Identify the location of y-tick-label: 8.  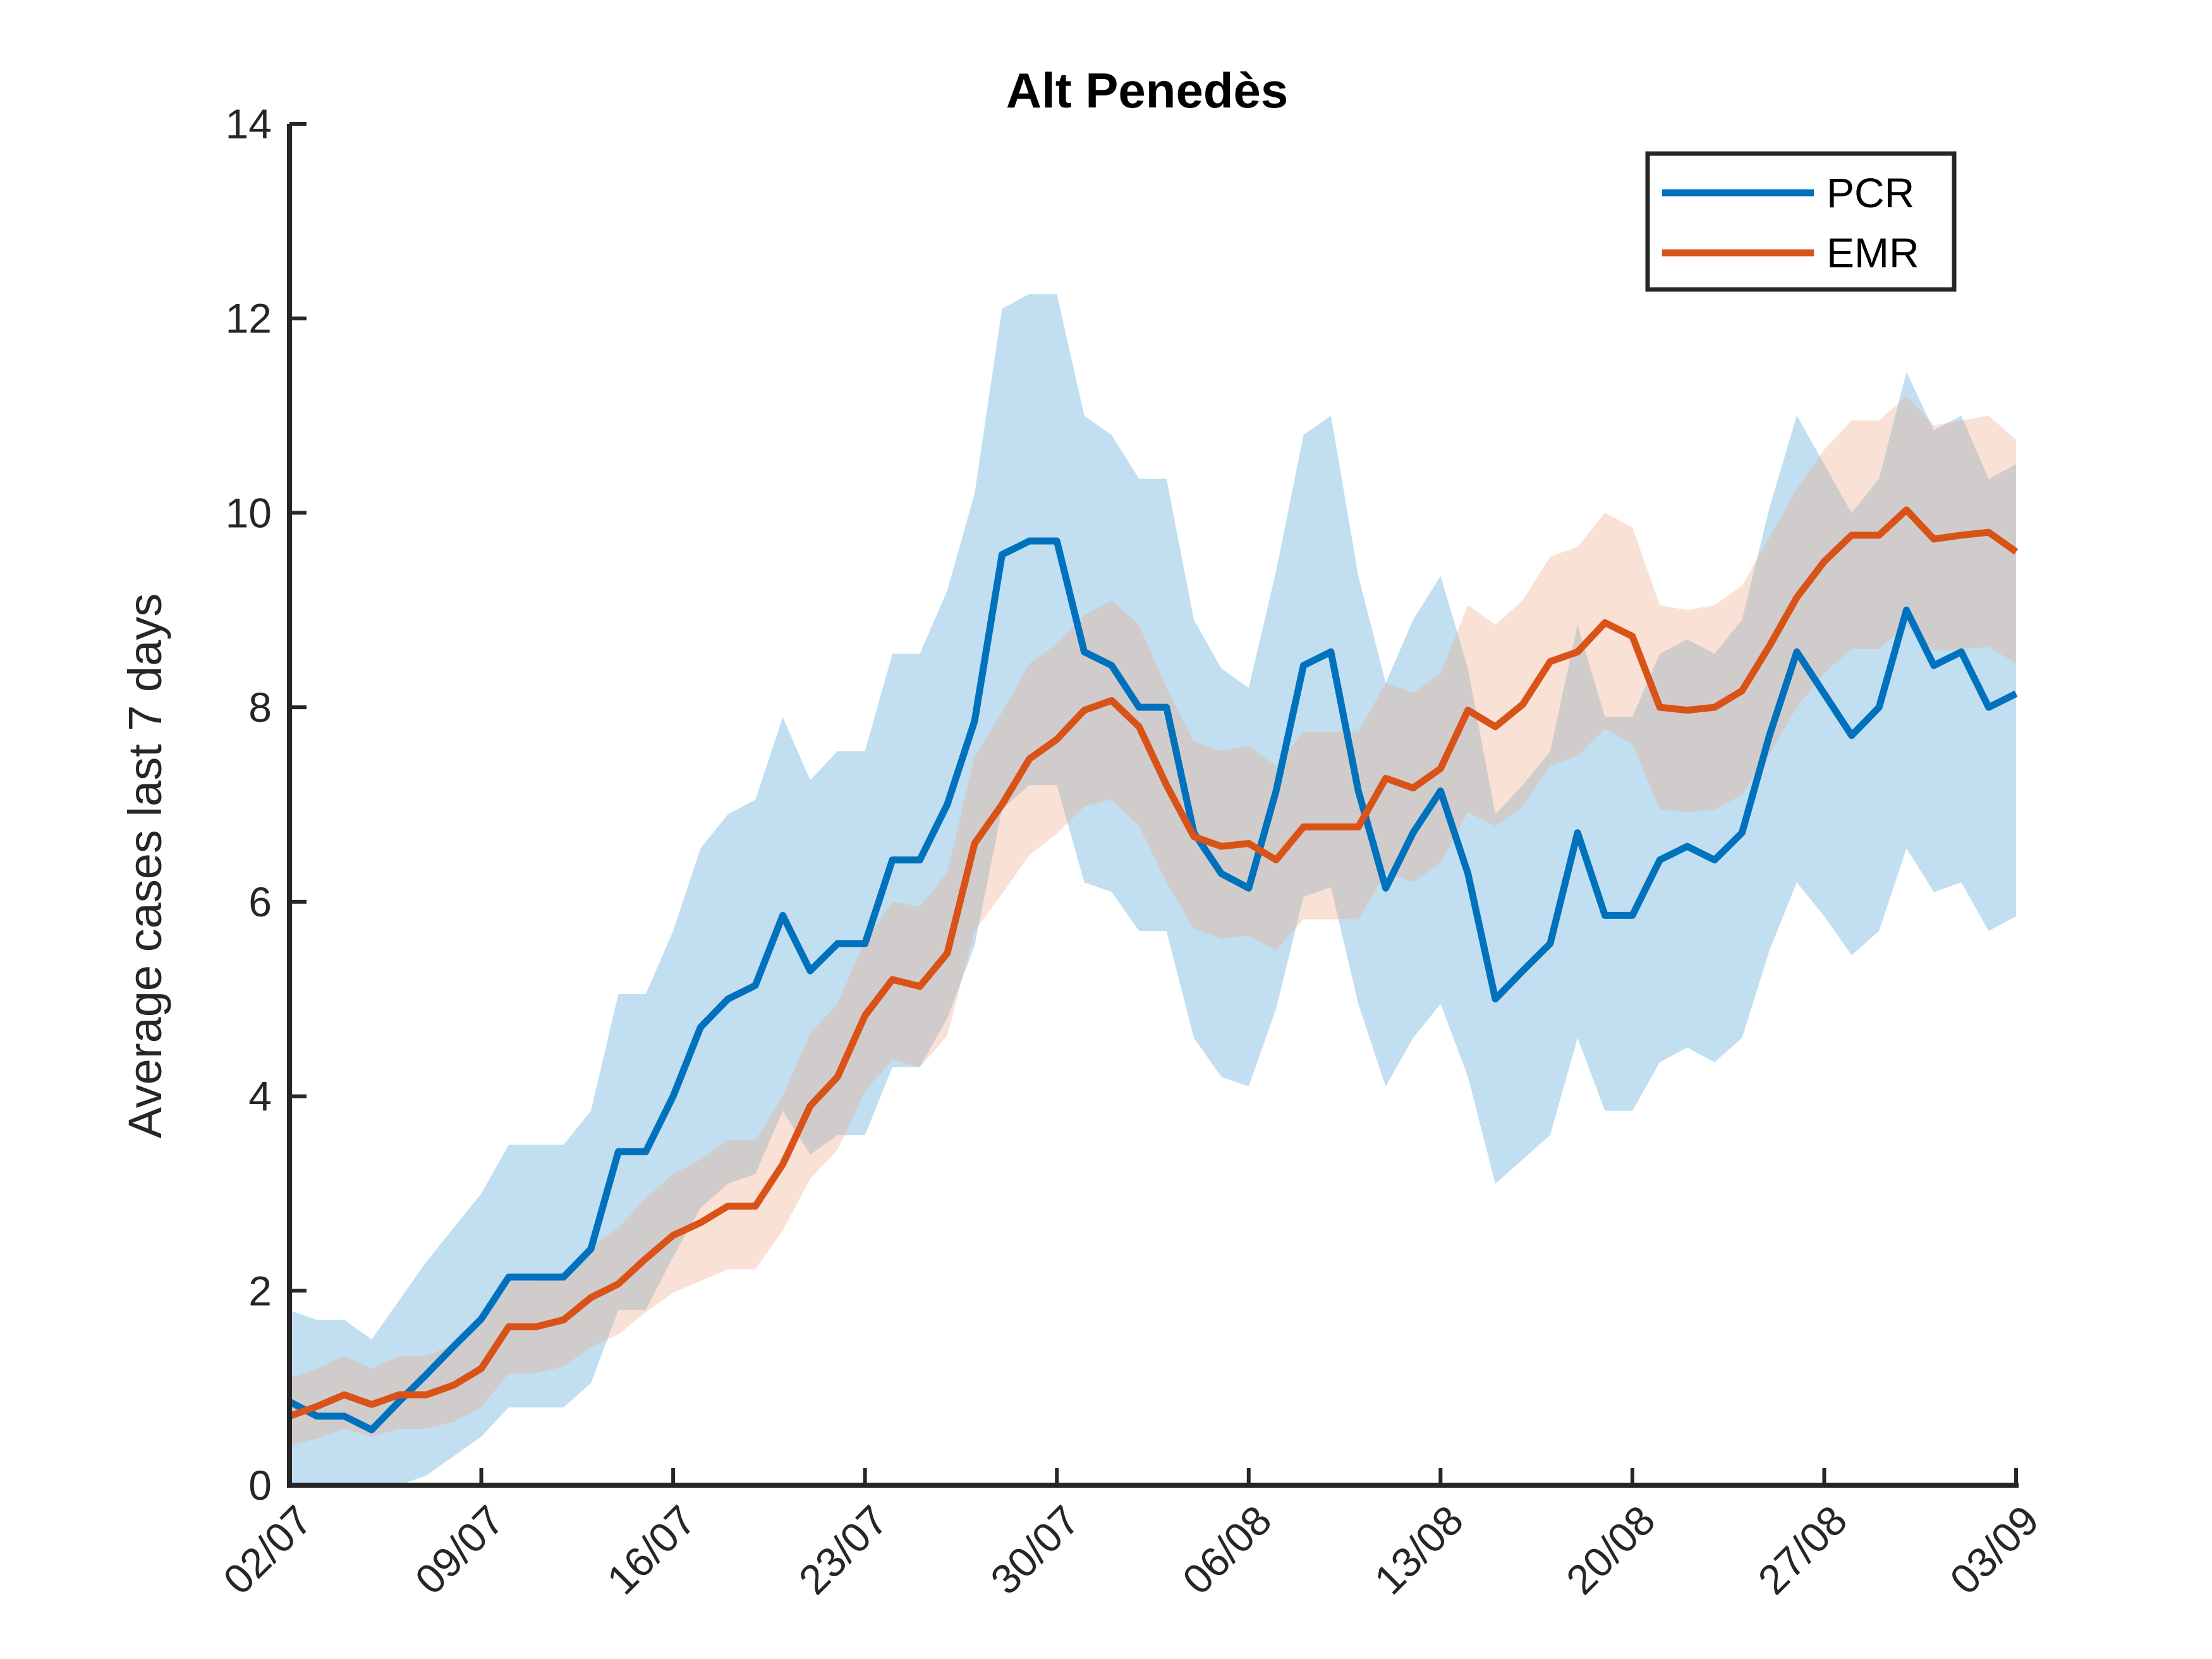
(260, 707).